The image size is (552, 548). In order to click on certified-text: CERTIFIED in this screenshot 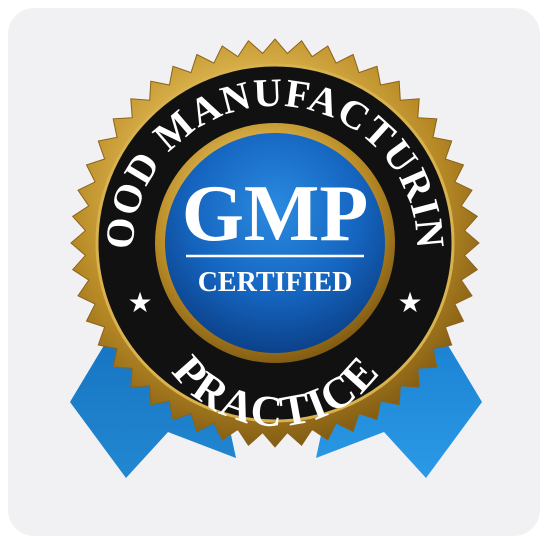, I will do `click(275, 282)`.